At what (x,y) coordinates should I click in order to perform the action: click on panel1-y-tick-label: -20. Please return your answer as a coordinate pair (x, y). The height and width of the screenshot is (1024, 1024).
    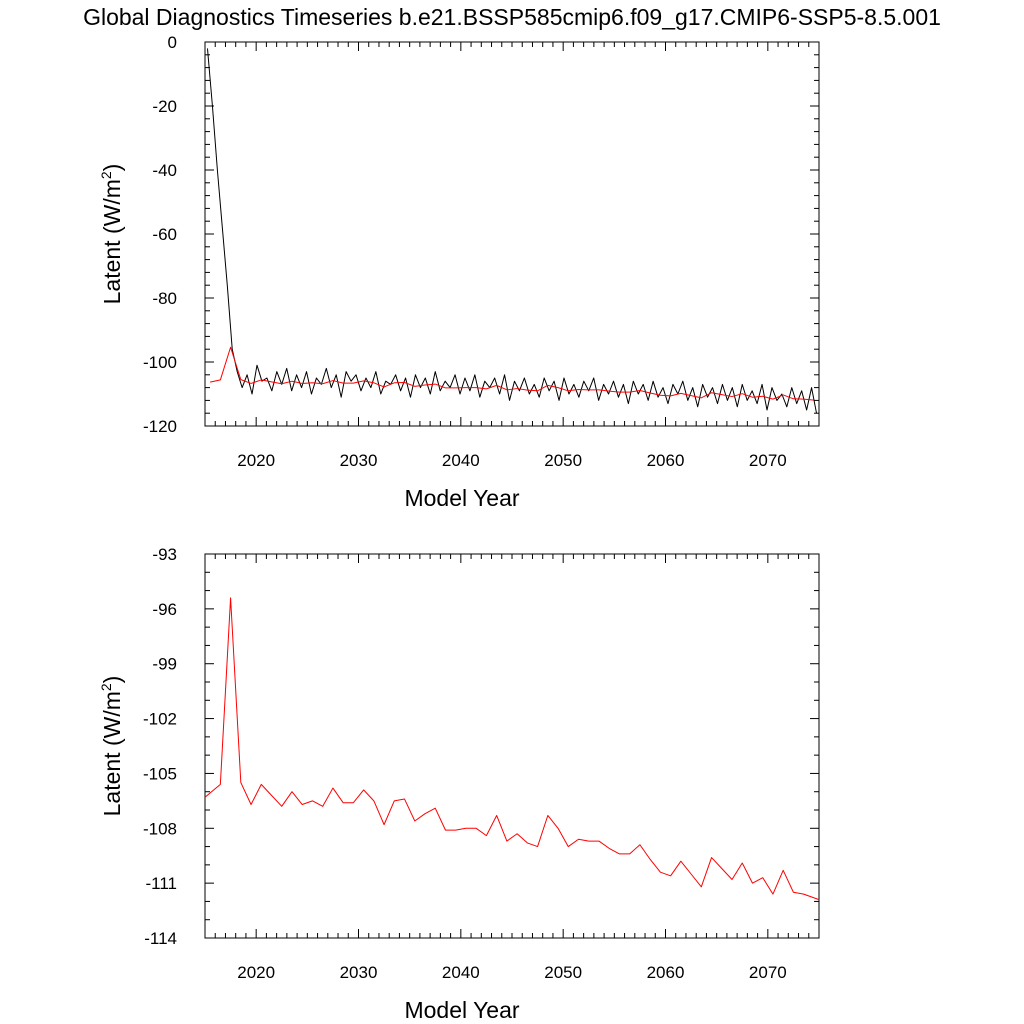
    Looking at the image, I should click on (164, 106).